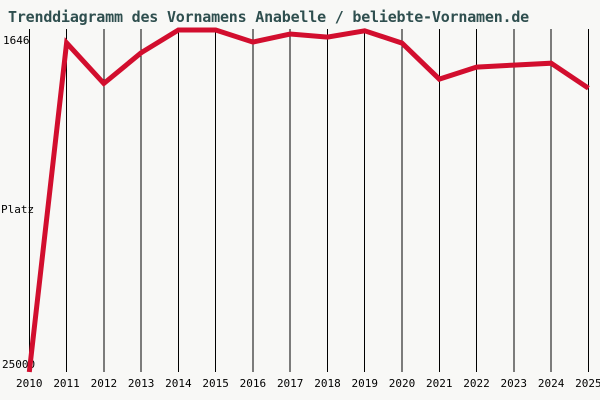 The height and width of the screenshot is (400, 600). What do you see at coordinates (18, 209) in the screenshot?
I see `y-axis-title-platz: Platz` at bounding box center [18, 209].